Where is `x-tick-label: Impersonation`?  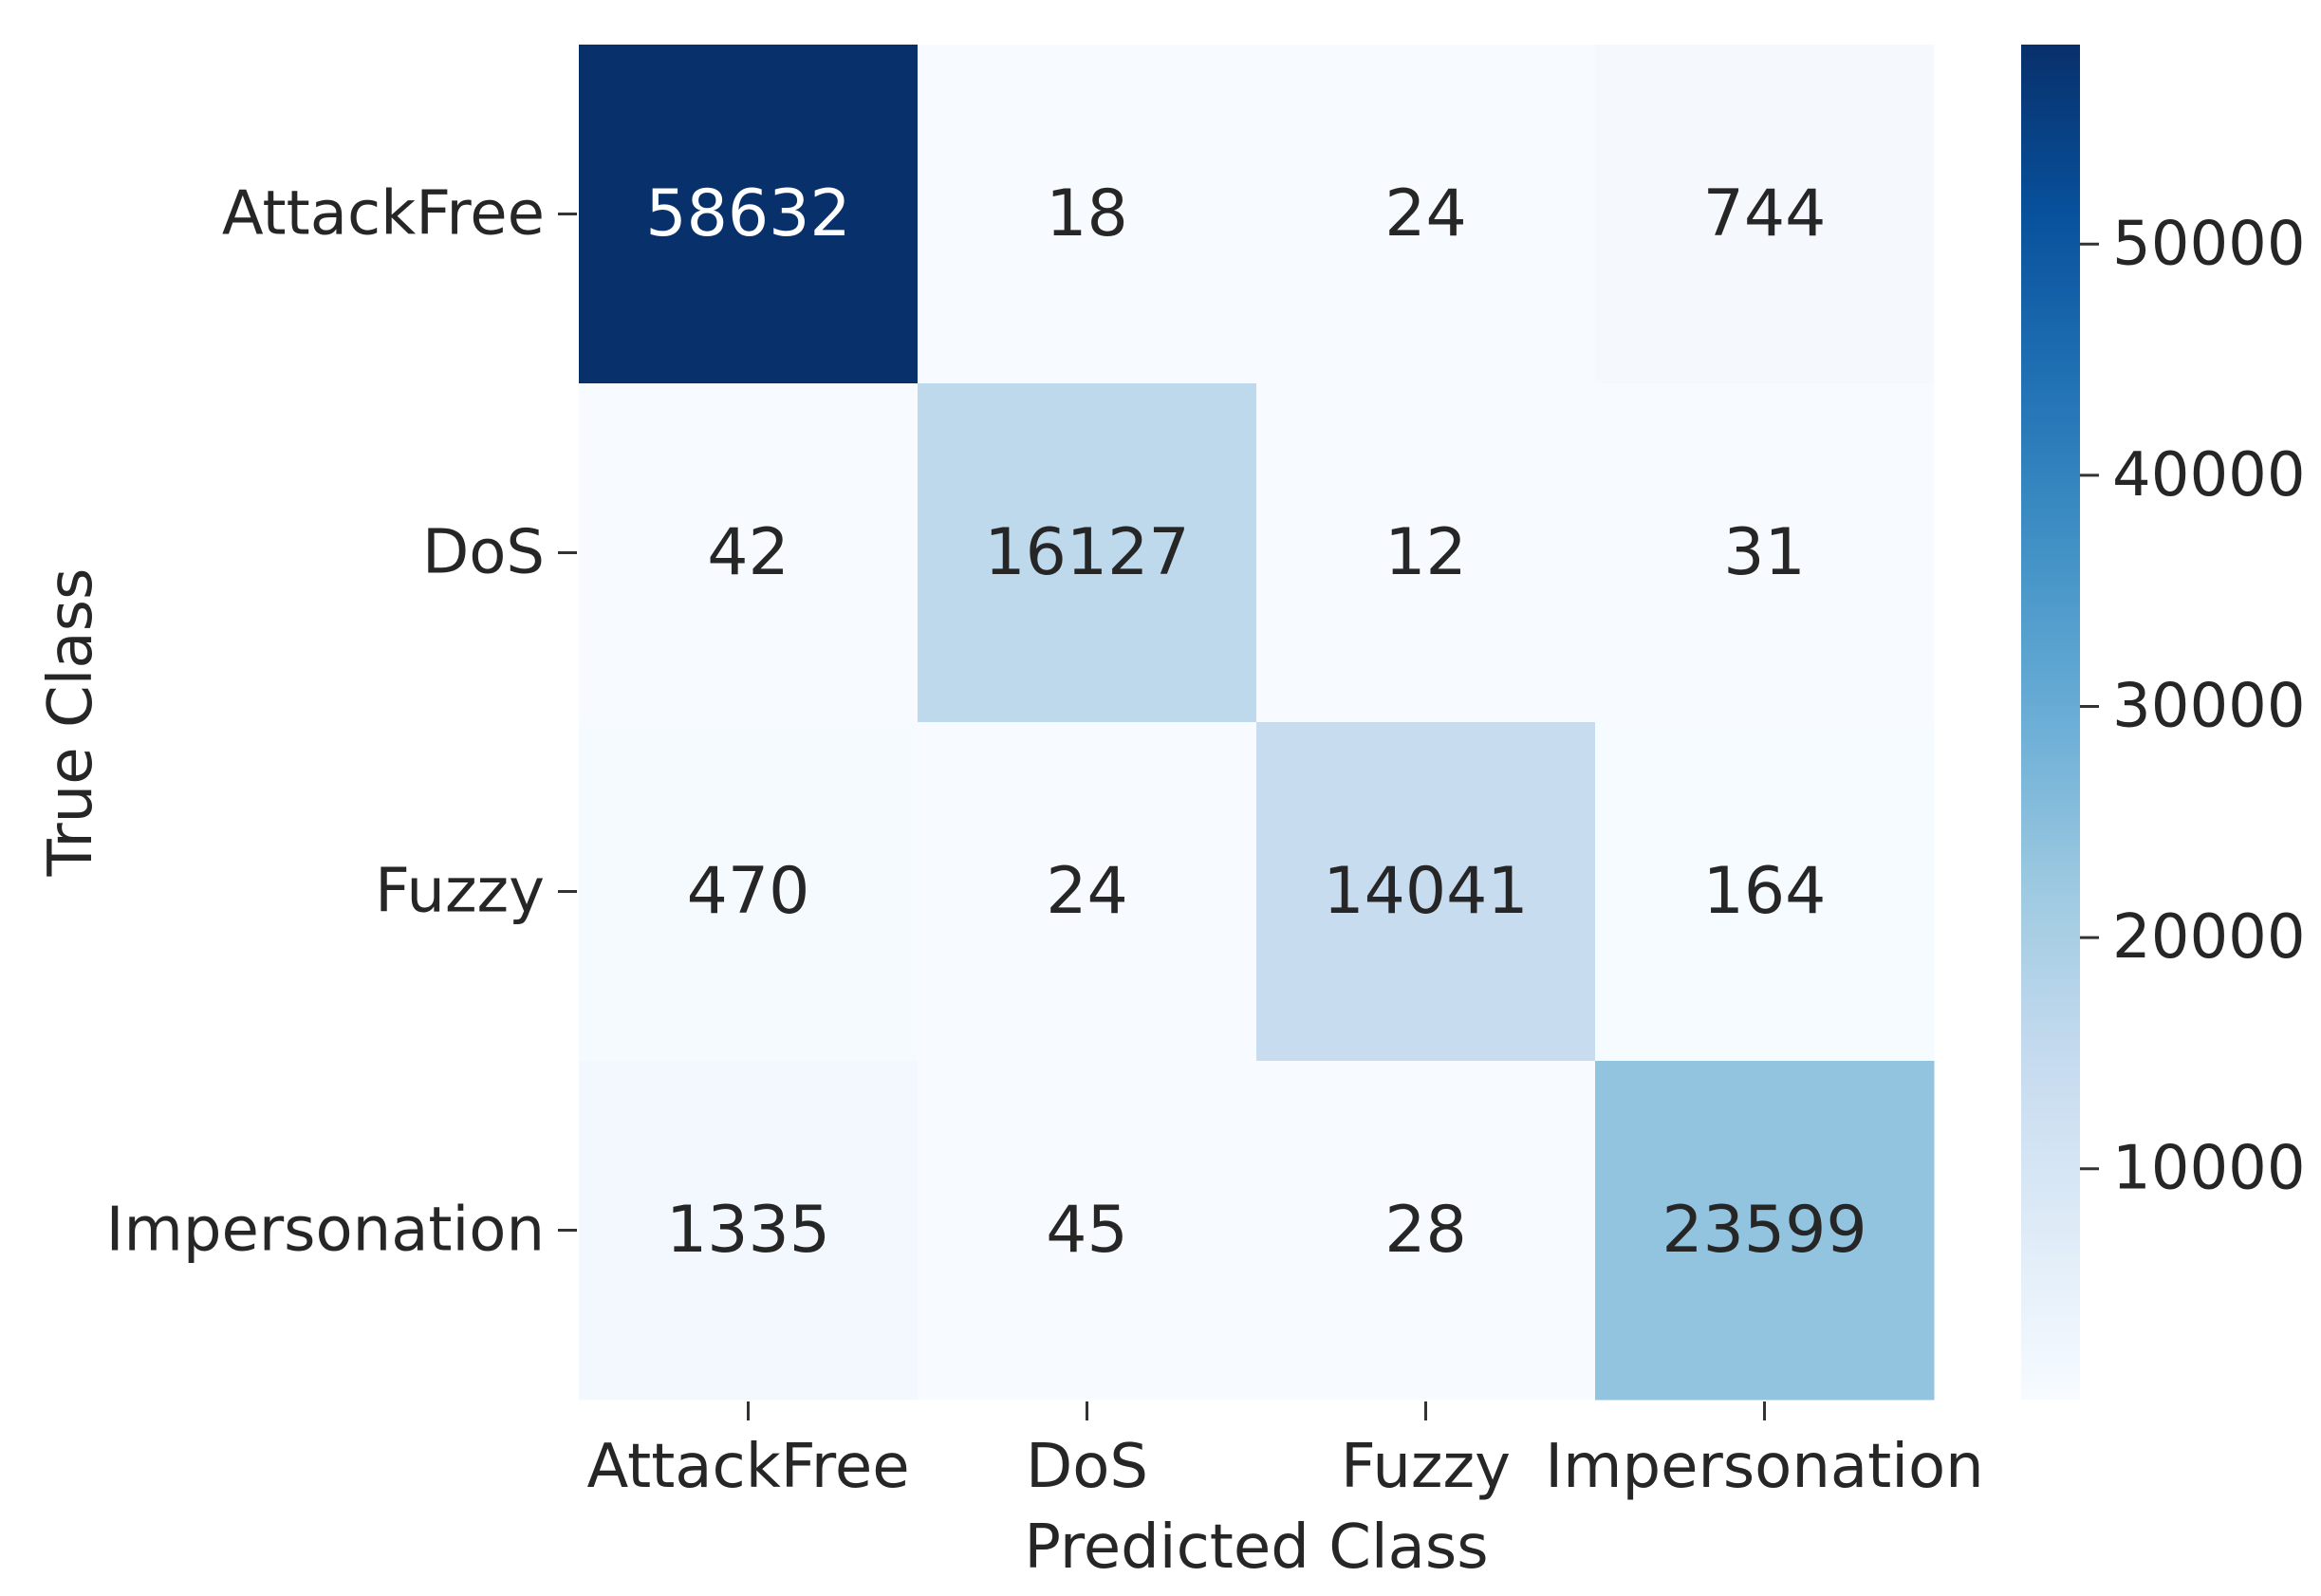 x-tick-label: Impersonation is located at coordinates (1764, 1467).